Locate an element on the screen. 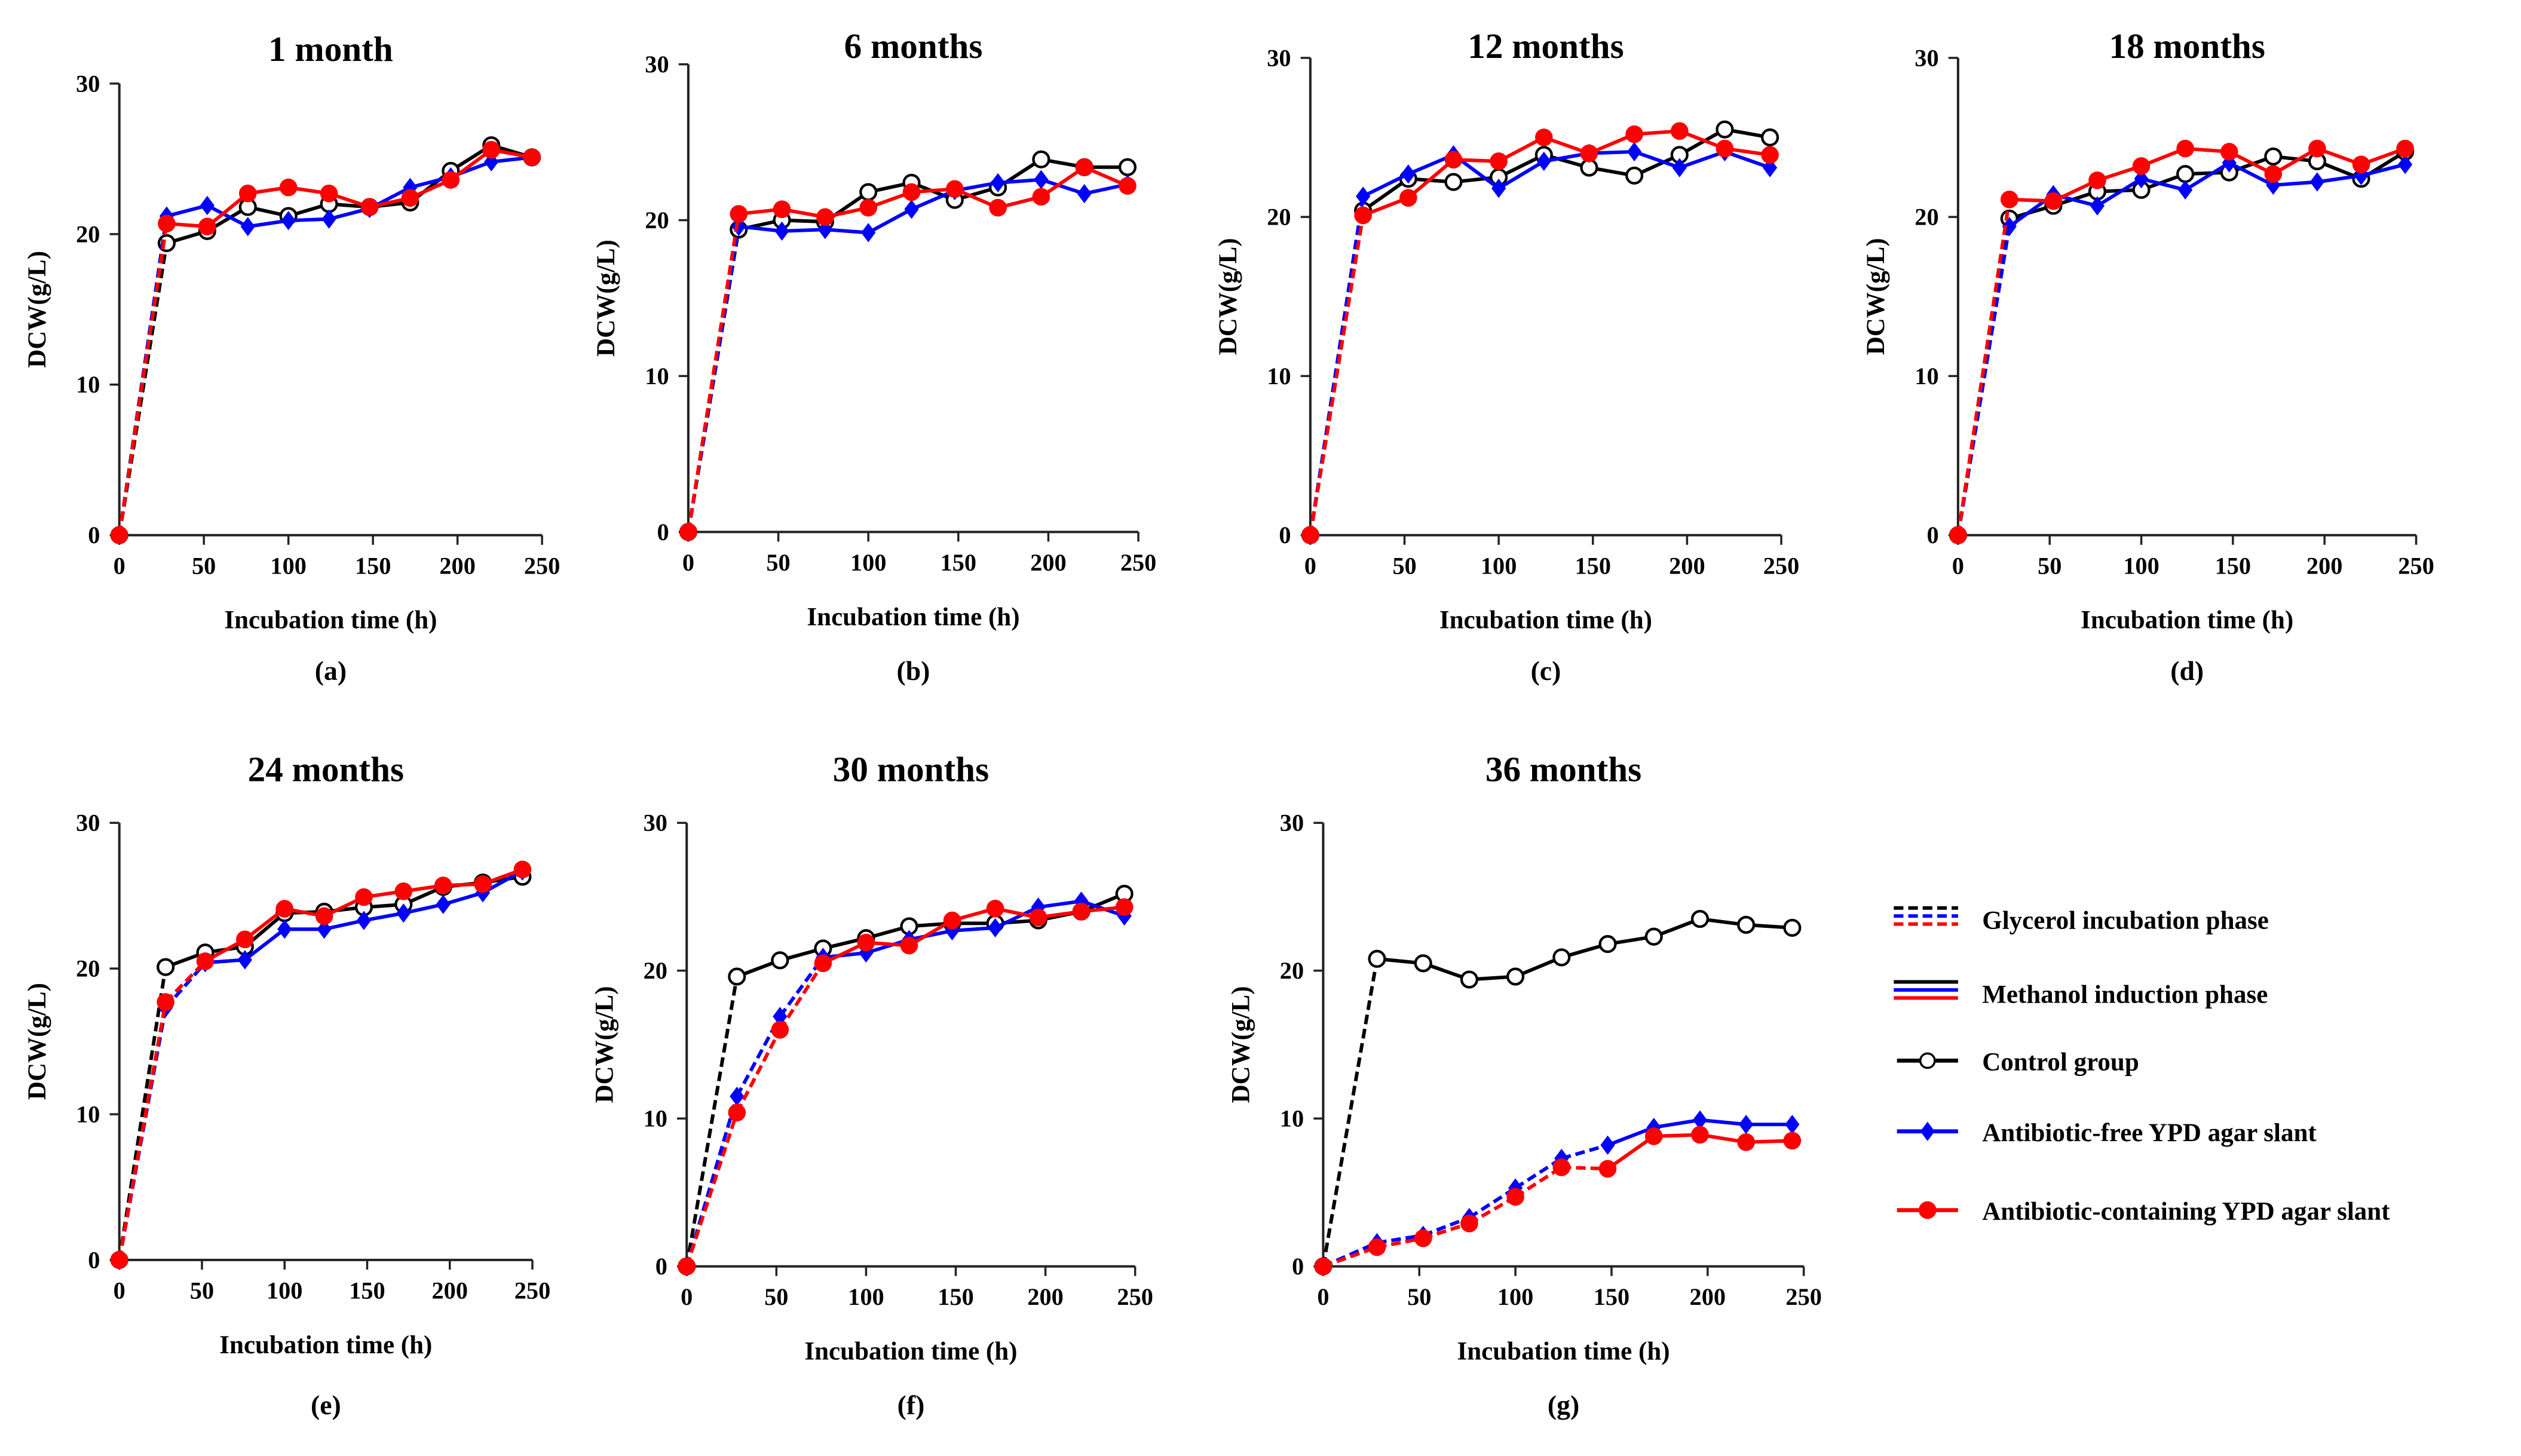 The height and width of the screenshot is (1456, 2521). legend-item: Antibiotic-containing YPD agar slant is located at coordinates (2143, 1212).